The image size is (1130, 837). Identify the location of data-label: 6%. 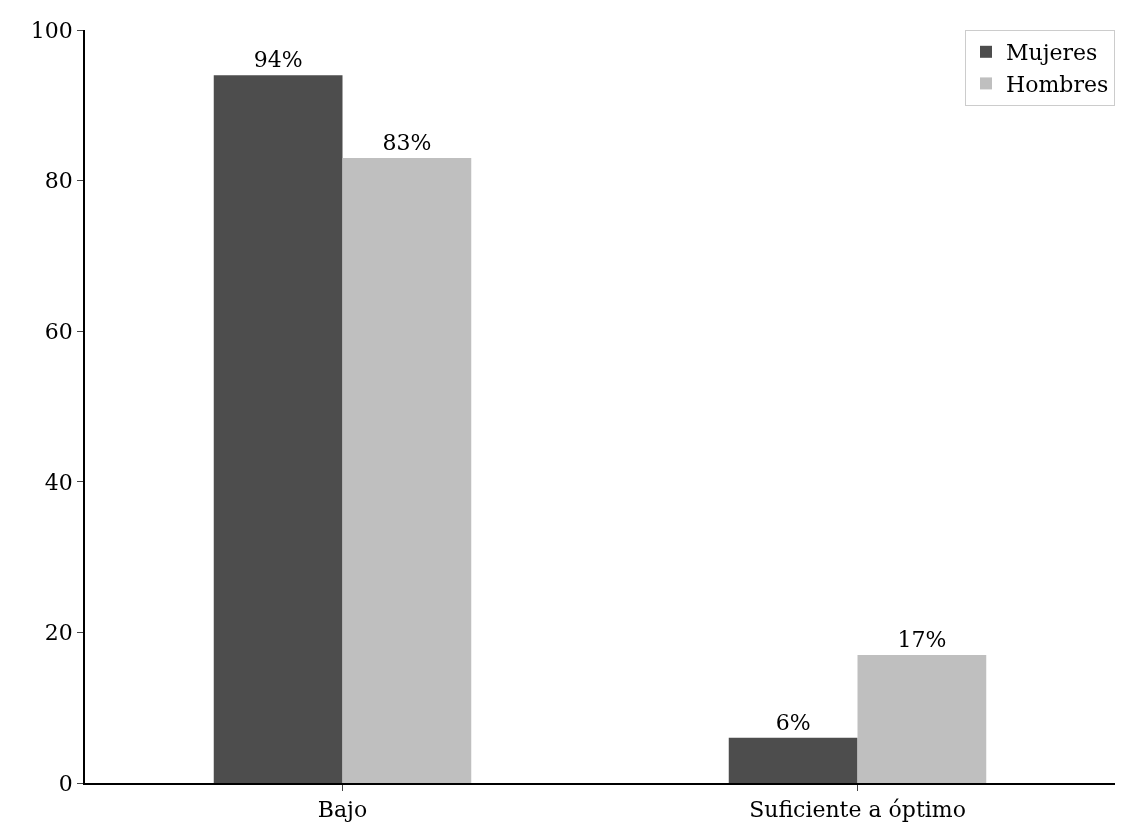
(793, 722).